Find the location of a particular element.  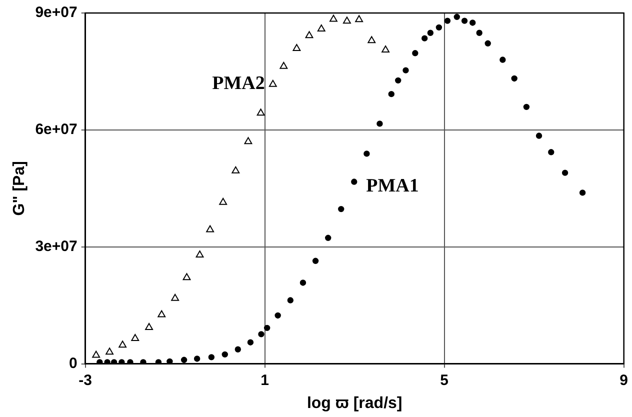

y-tick-label: 0 is located at coordinates (73, 363).